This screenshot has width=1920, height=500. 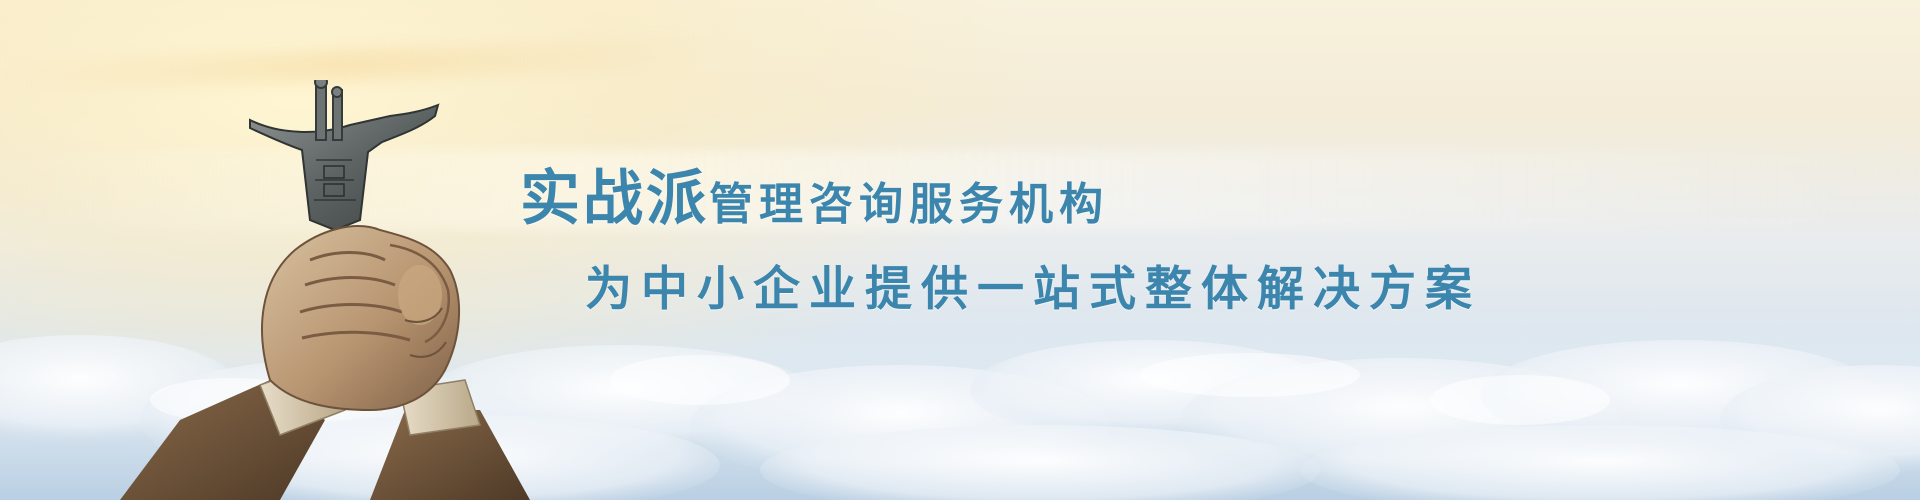 What do you see at coordinates (1033, 289) in the screenshot?
I see `subheadline: 为中小企业提供一站式整体解决方案` at bounding box center [1033, 289].